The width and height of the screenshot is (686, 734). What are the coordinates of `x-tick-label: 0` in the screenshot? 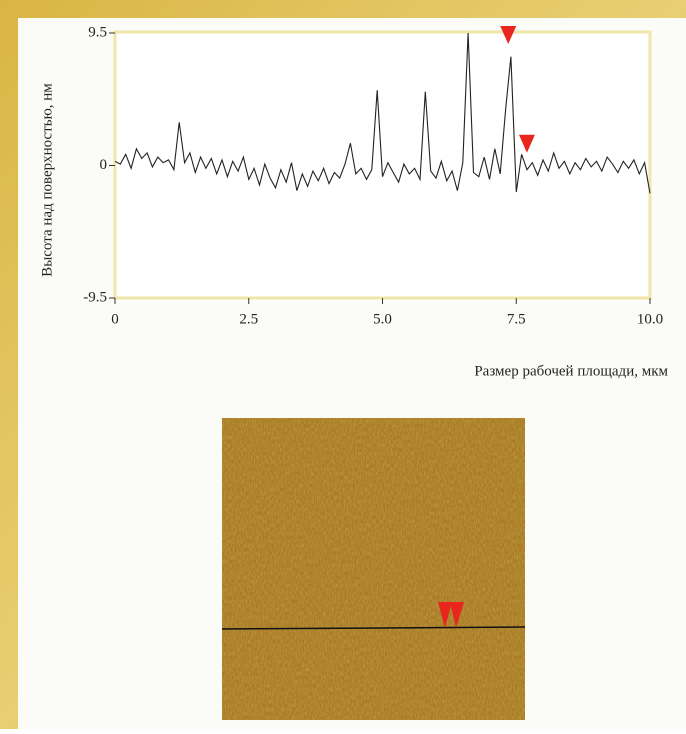 It's located at (115, 319).